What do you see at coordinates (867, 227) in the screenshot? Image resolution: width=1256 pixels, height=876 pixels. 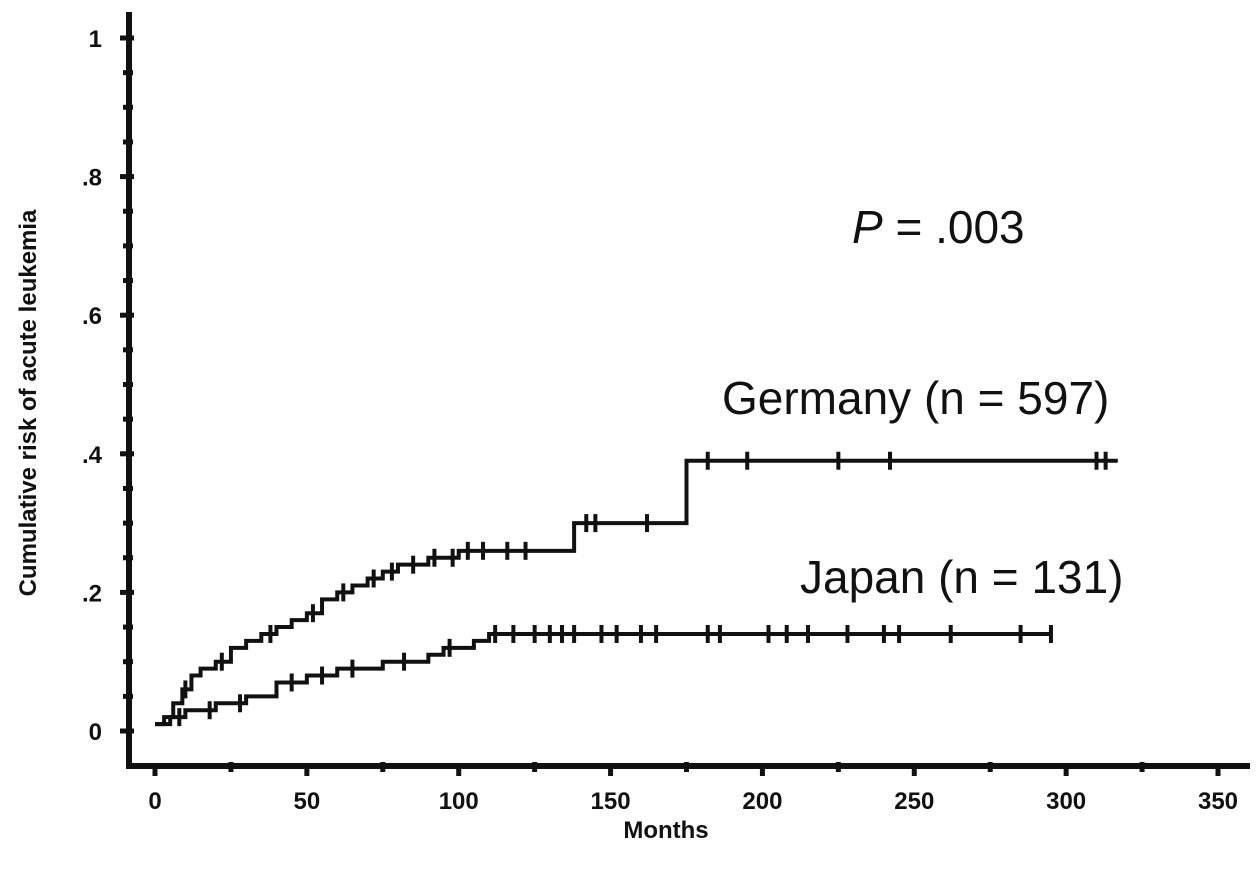 I see `p-value-symbol: P` at bounding box center [867, 227].